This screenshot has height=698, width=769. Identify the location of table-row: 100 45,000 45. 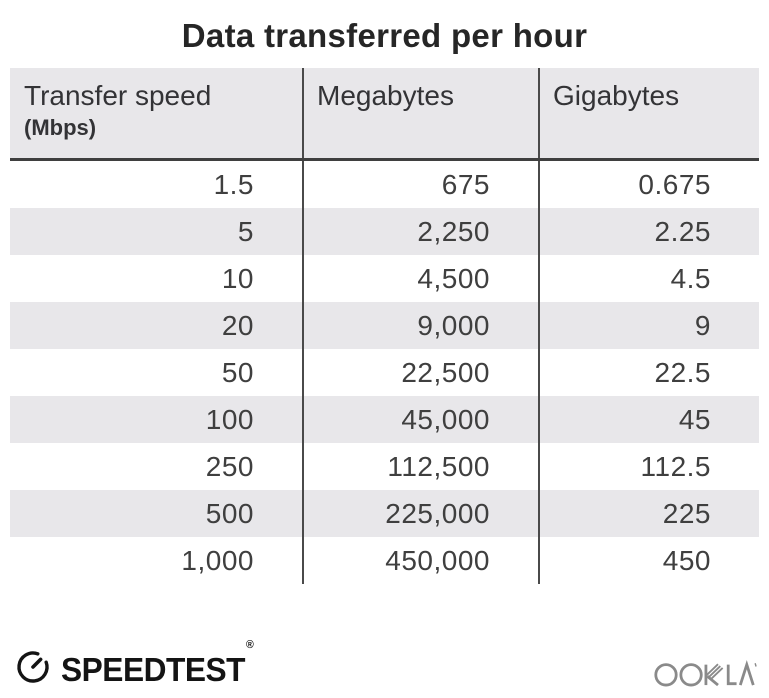
(384, 419).